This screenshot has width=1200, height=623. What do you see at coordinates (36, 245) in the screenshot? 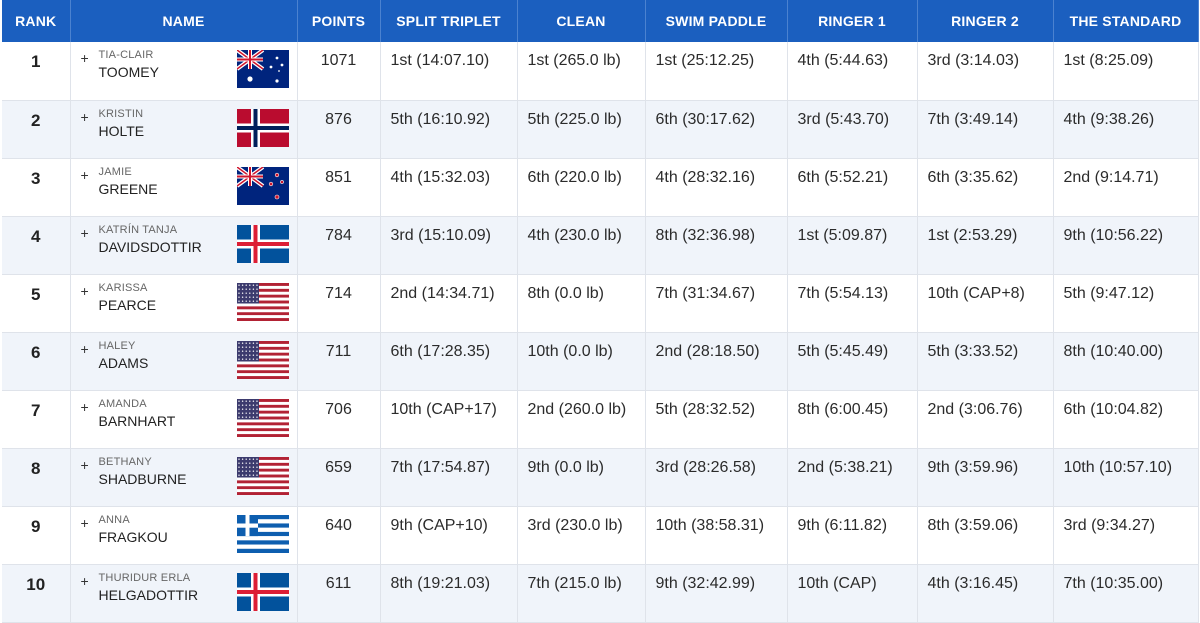
I see `rank-cell: 4` at bounding box center [36, 245].